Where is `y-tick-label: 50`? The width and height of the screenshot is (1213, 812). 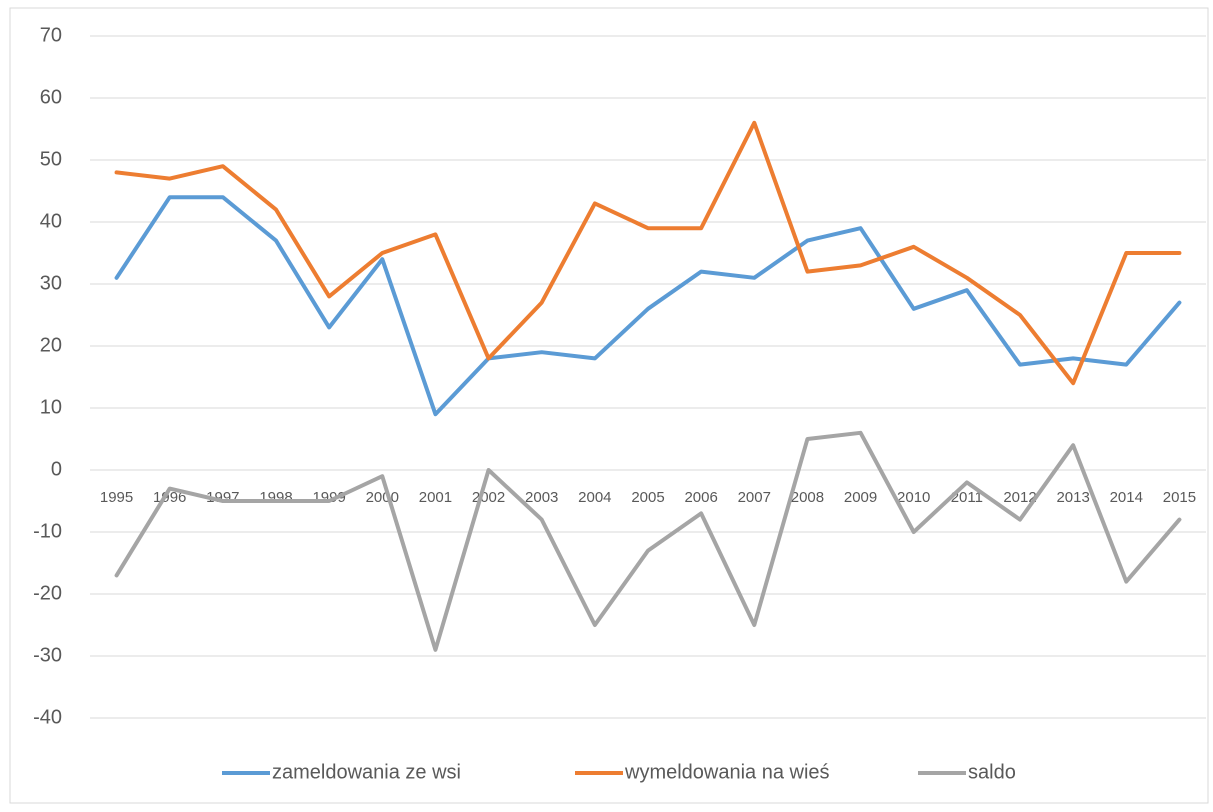
y-tick-label: 50 is located at coordinates (51, 159).